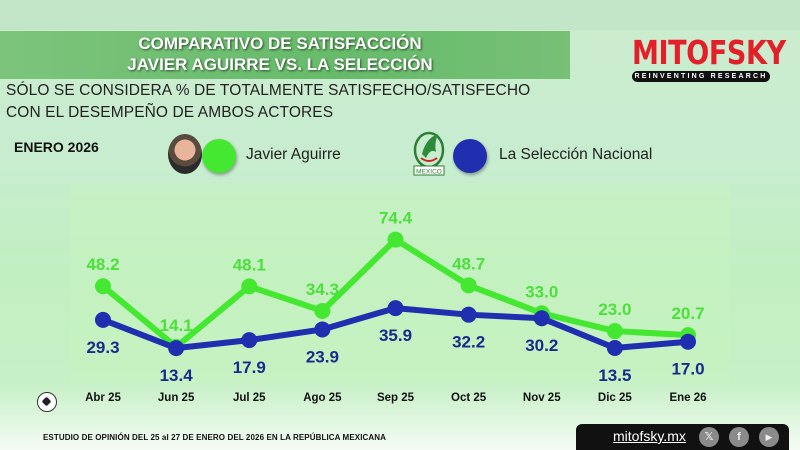  What do you see at coordinates (429, 153) in the screenshot?
I see `mexico-crest-icon: MEXICO` at bounding box center [429, 153].